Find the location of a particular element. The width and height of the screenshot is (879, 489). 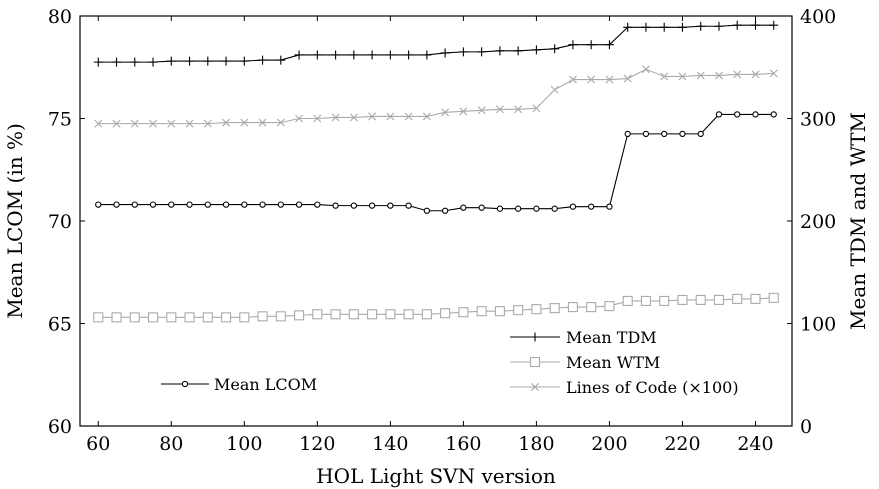

legend-label: Mean WTM is located at coordinates (613, 362).